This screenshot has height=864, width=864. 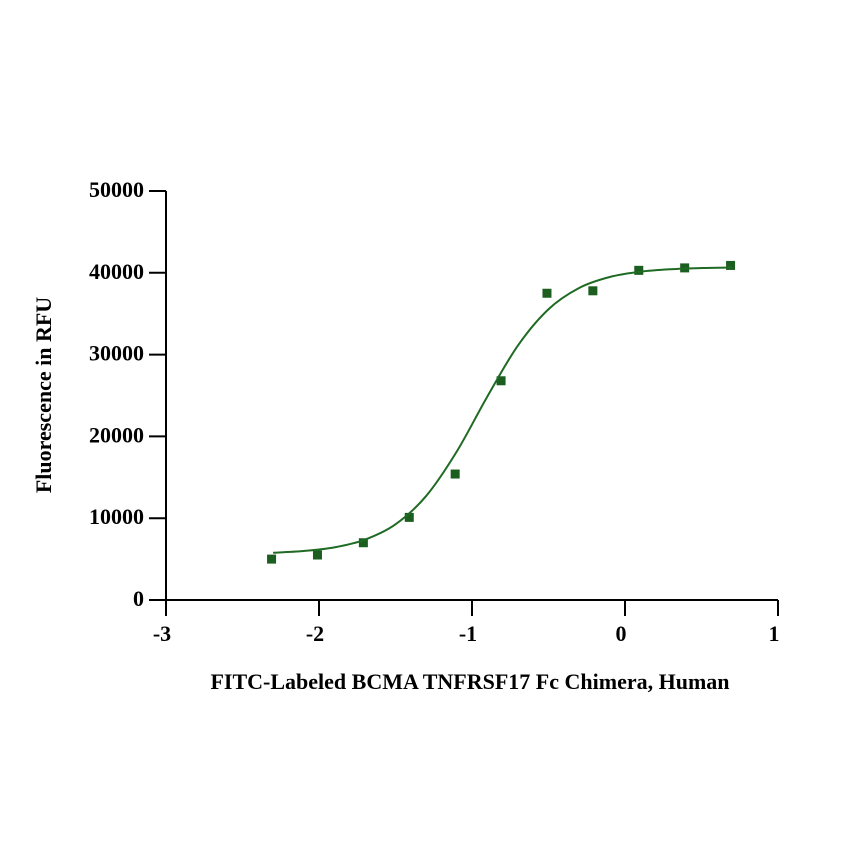 What do you see at coordinates (116, 434) in the screenshot?
I see `y-tick-label: 20000` at bounding box center [116, 434].